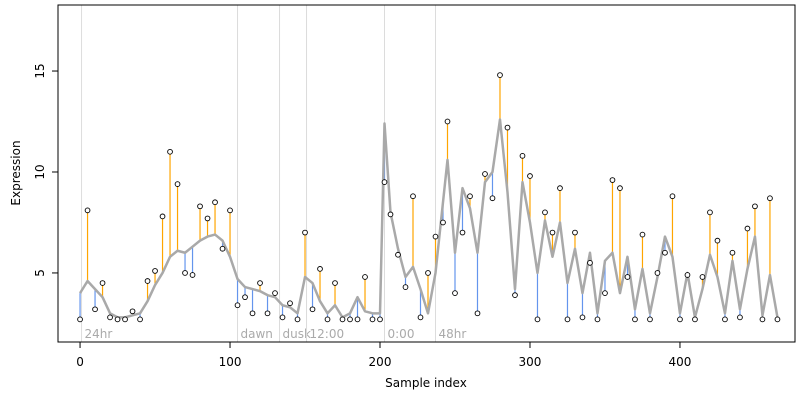 This screenshot has height=400, width=800. Describe the element at coordinates (297, 334) in the screenshot. I see `event-label: dusk` at that location.